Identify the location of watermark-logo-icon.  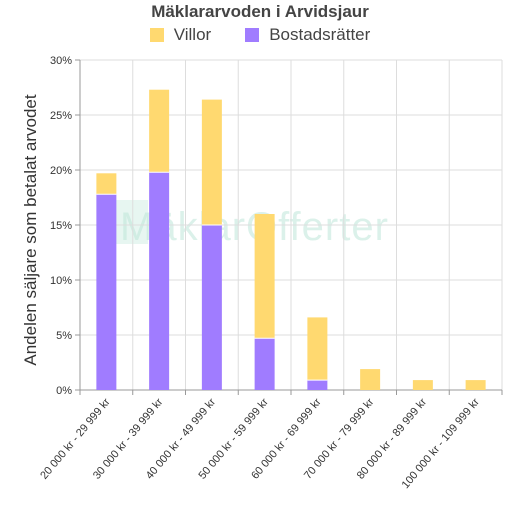
(130, 222).